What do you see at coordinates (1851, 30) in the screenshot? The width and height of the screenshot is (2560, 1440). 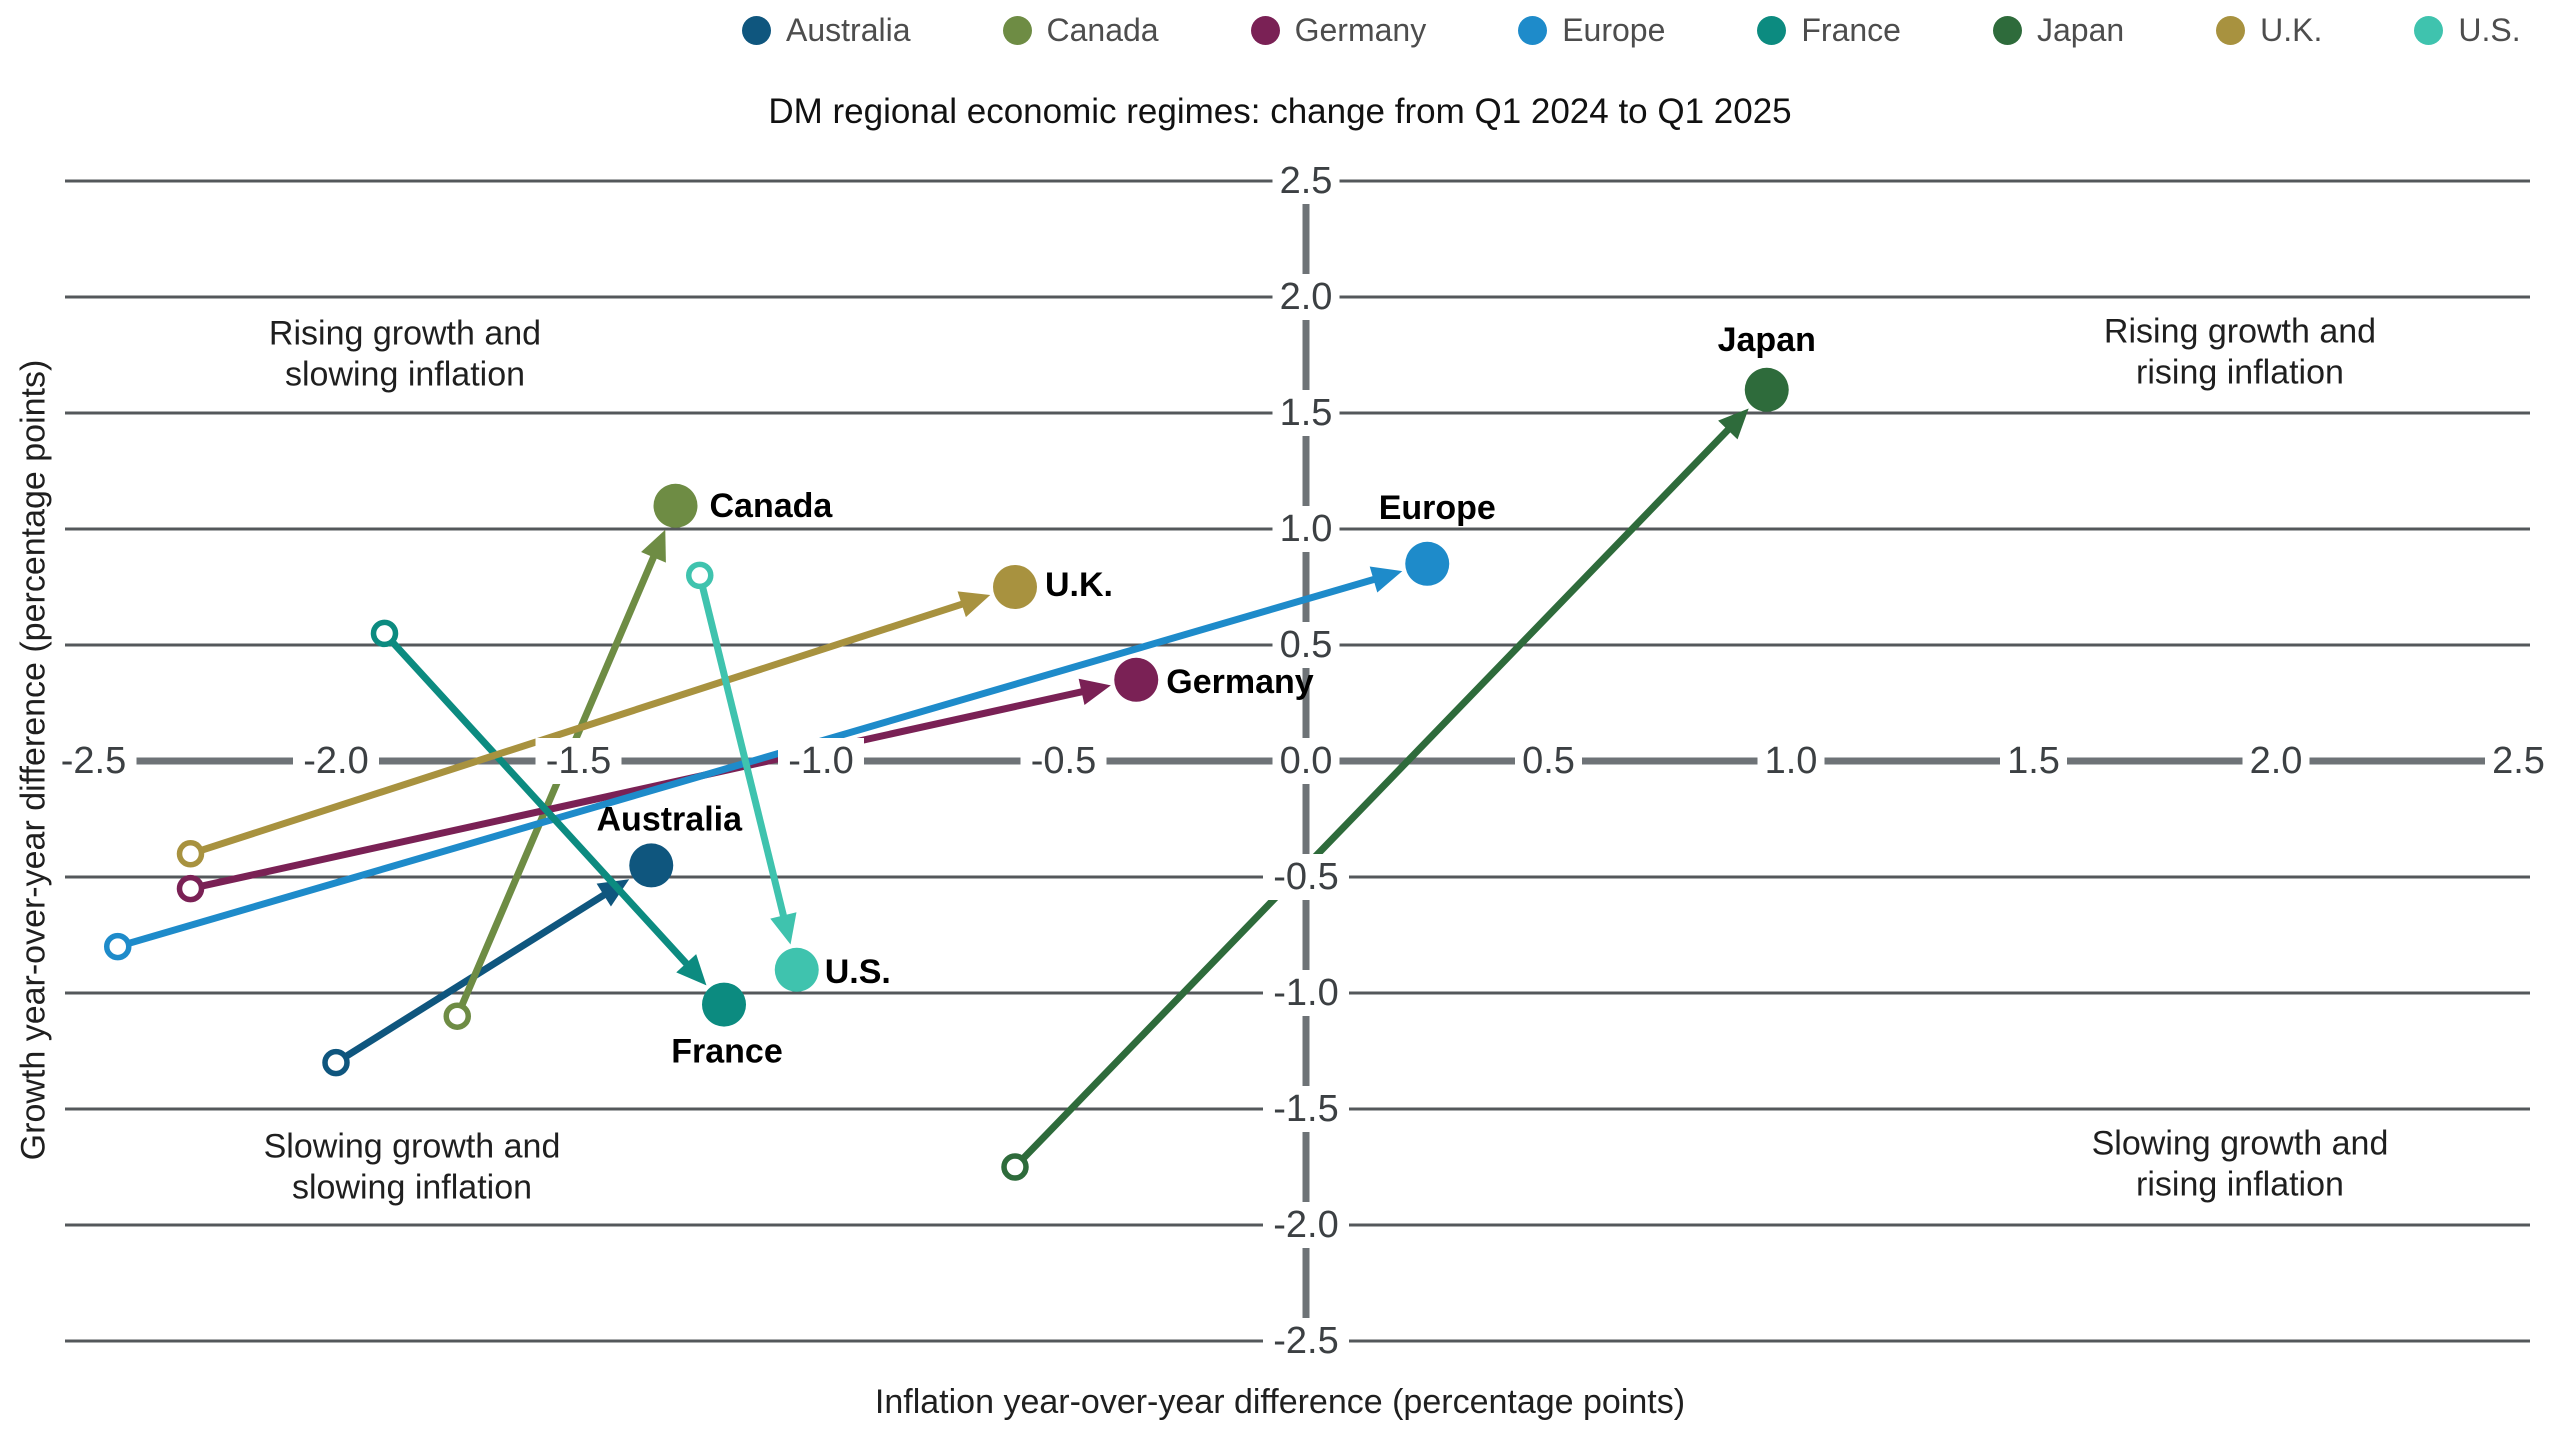 I see `legend-label: France` at bounding box center [1851, 30].